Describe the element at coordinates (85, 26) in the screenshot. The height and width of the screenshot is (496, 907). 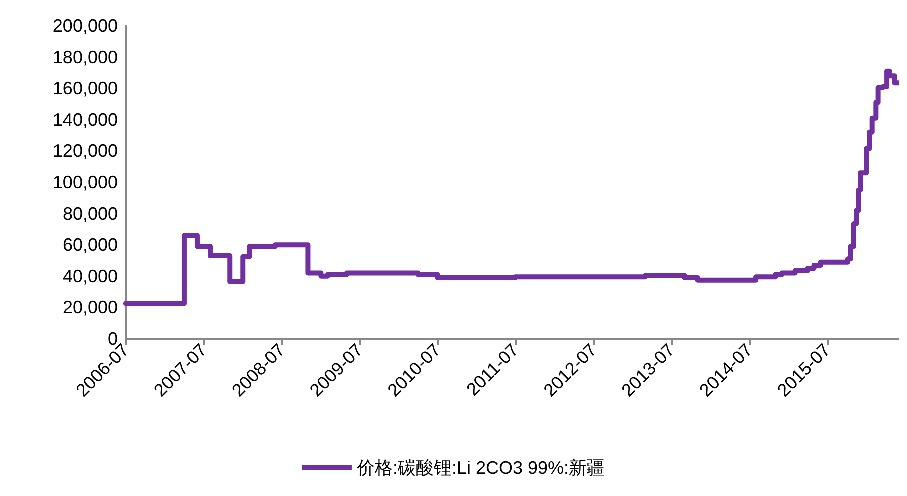
I see `y-tick-label: 200,000` at that location.